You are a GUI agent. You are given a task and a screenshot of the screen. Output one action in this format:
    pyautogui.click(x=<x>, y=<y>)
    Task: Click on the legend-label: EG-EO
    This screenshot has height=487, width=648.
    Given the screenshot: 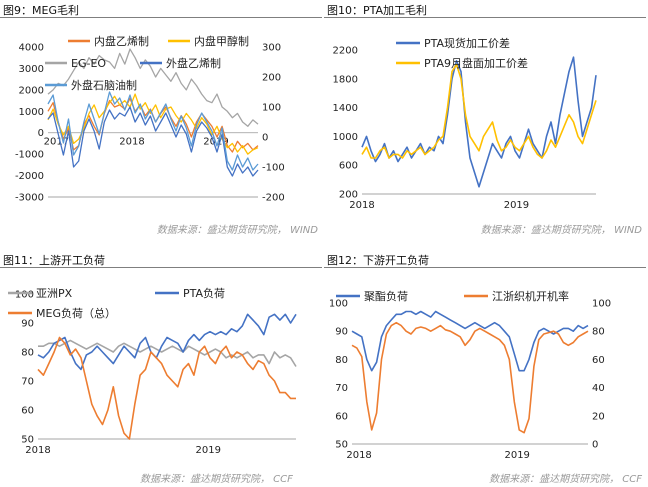 What is the action you would take?
    pyautogui.click(x=88, y=63)
    